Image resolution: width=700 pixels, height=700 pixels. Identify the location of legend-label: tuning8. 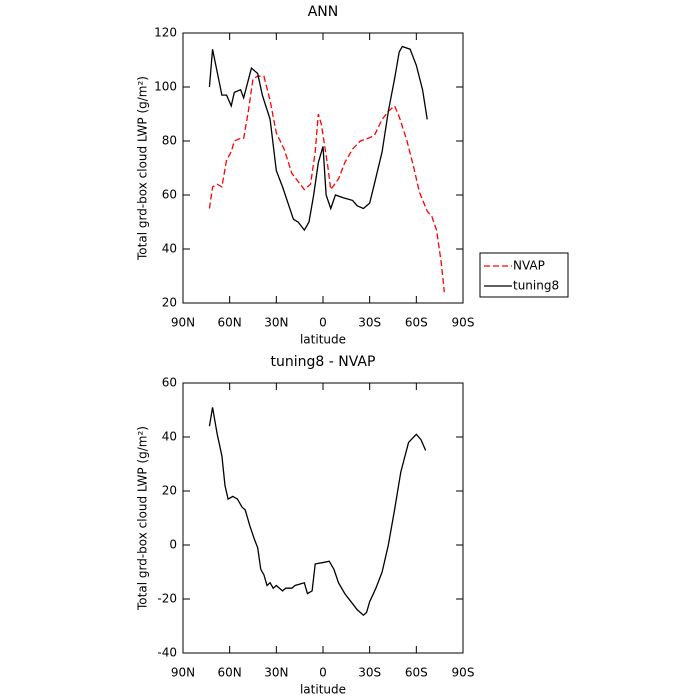
(536, 286).